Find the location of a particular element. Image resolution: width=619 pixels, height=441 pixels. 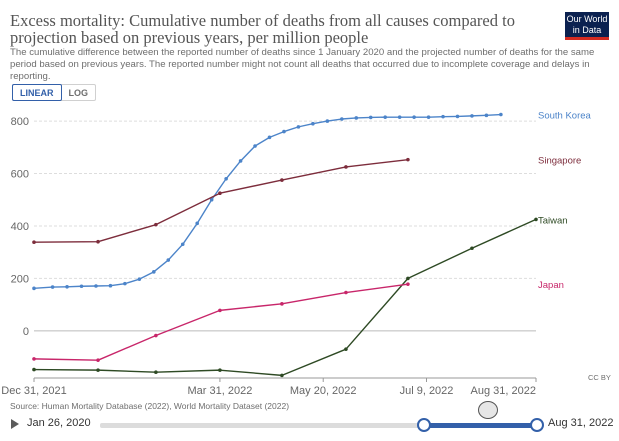

watermark is located at coordinates (540, 410).